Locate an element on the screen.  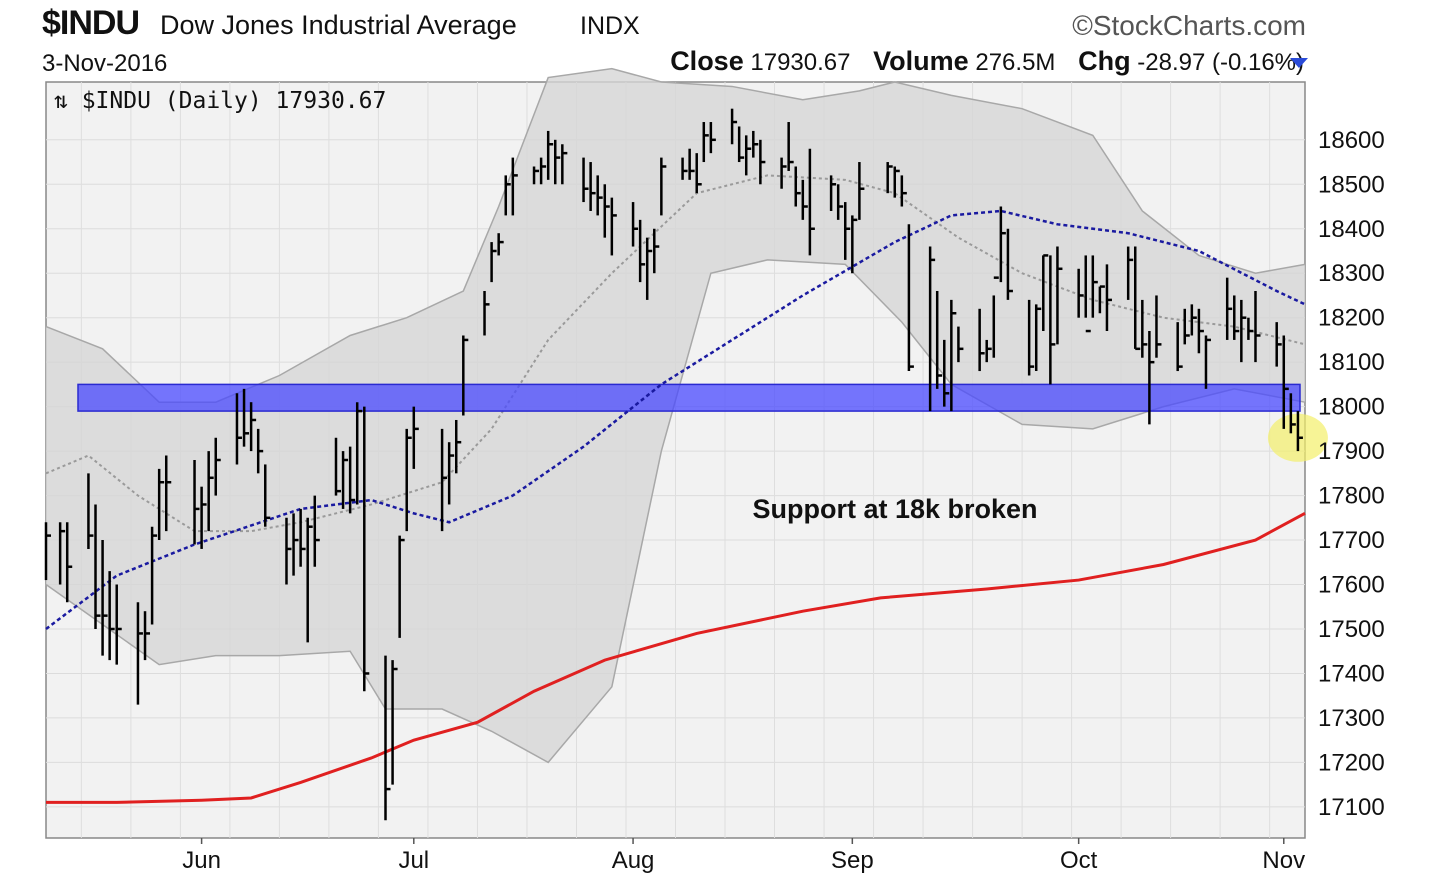
chg-value: -28.97 (-0.16%) is located at coordinates (1220, 62).